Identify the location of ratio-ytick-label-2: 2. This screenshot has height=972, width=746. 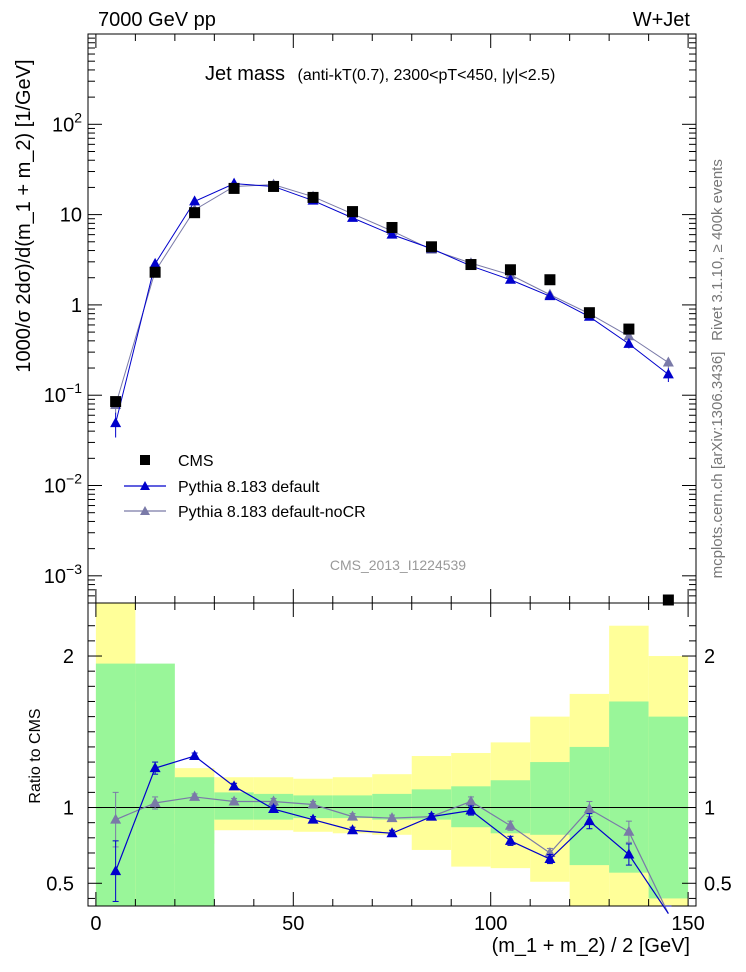
(68, 657).